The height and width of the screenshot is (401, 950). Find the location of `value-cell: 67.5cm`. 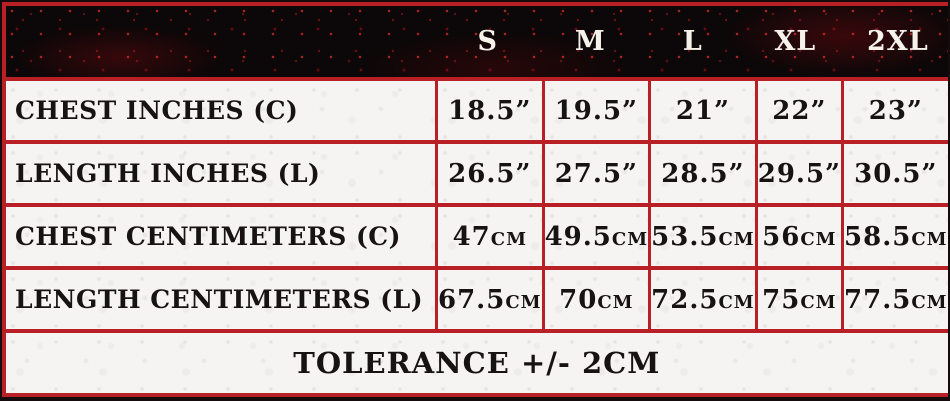

value-cell: 67.5cm is located at coordinates (490, 299).